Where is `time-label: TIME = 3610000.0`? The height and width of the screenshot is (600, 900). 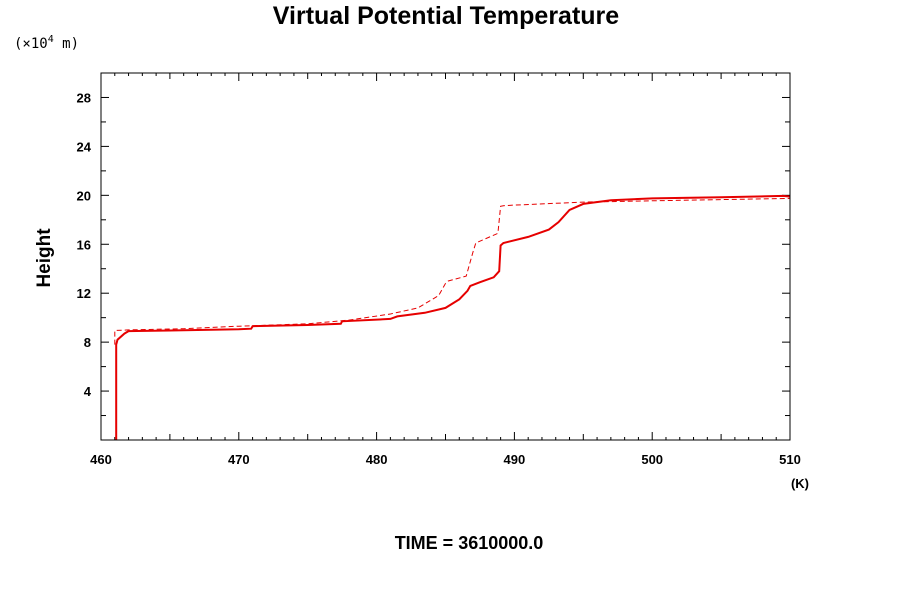
time-label: TIME = 3610000.0 is located at coordinates (469, 543).